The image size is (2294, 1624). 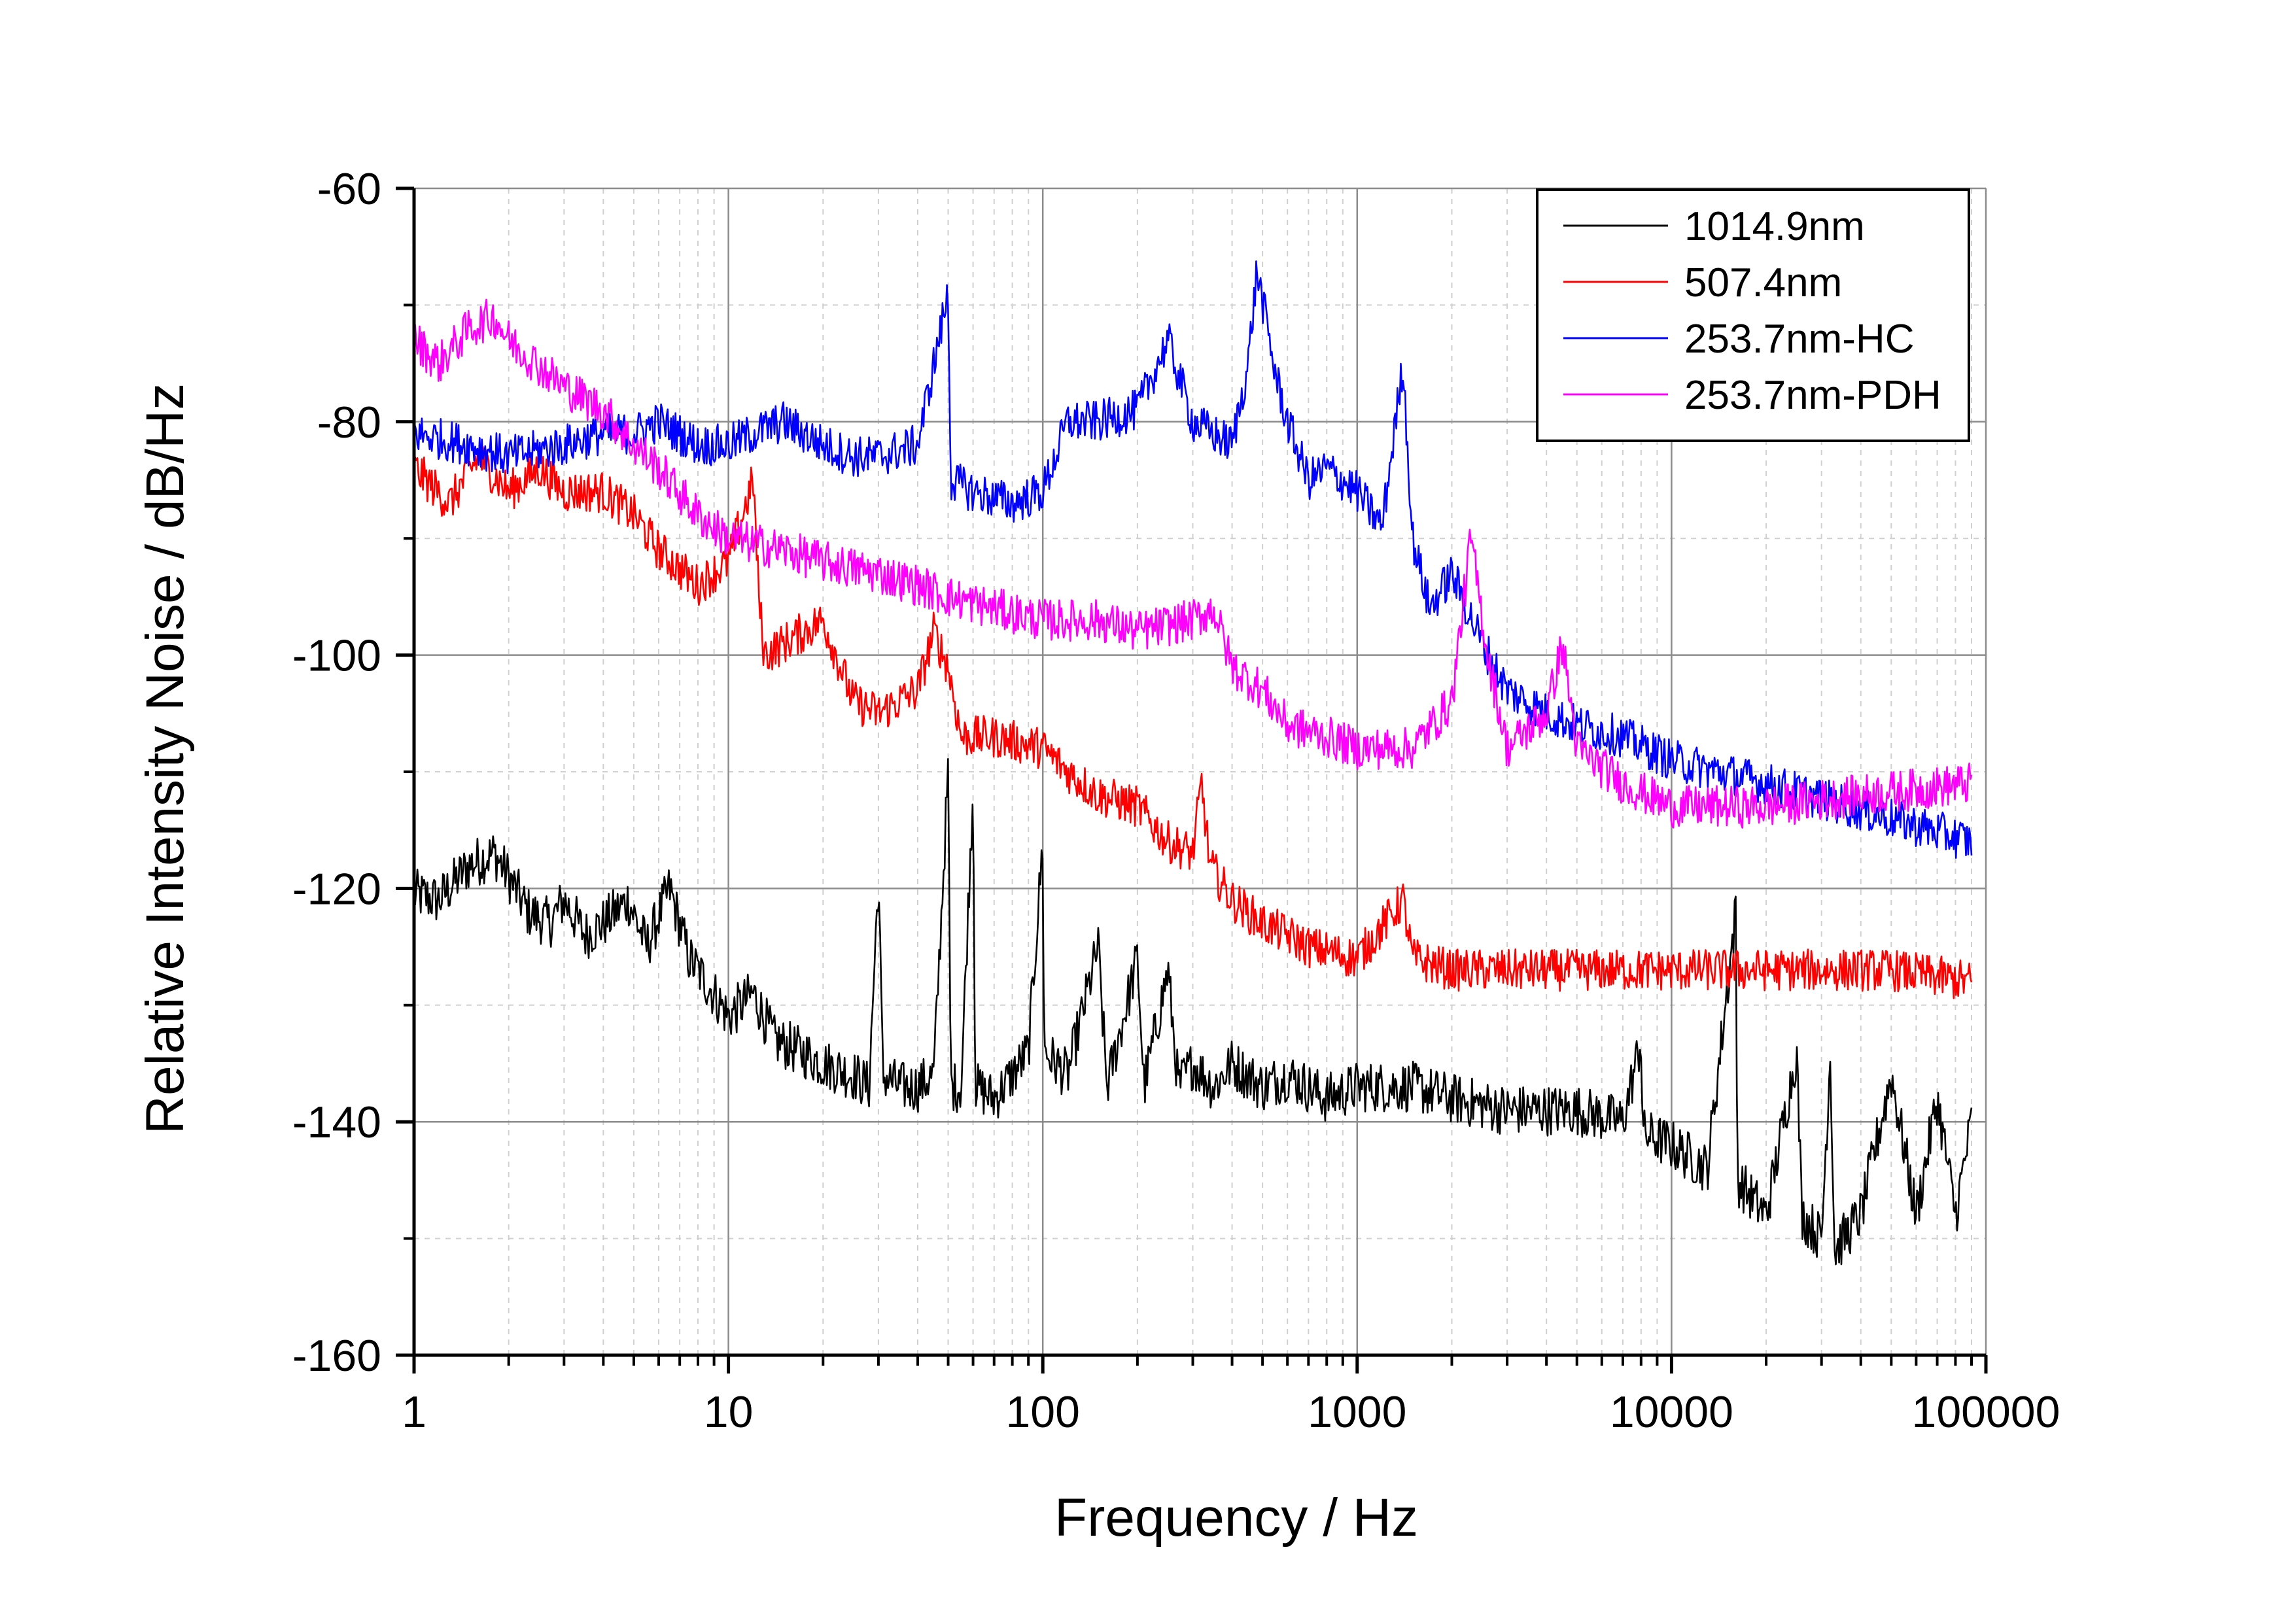 I want to click on legend: 1014.9nm 507.4nm 253.7nm-HC 253.7nm-PDH, so click(x=1753, y=315).